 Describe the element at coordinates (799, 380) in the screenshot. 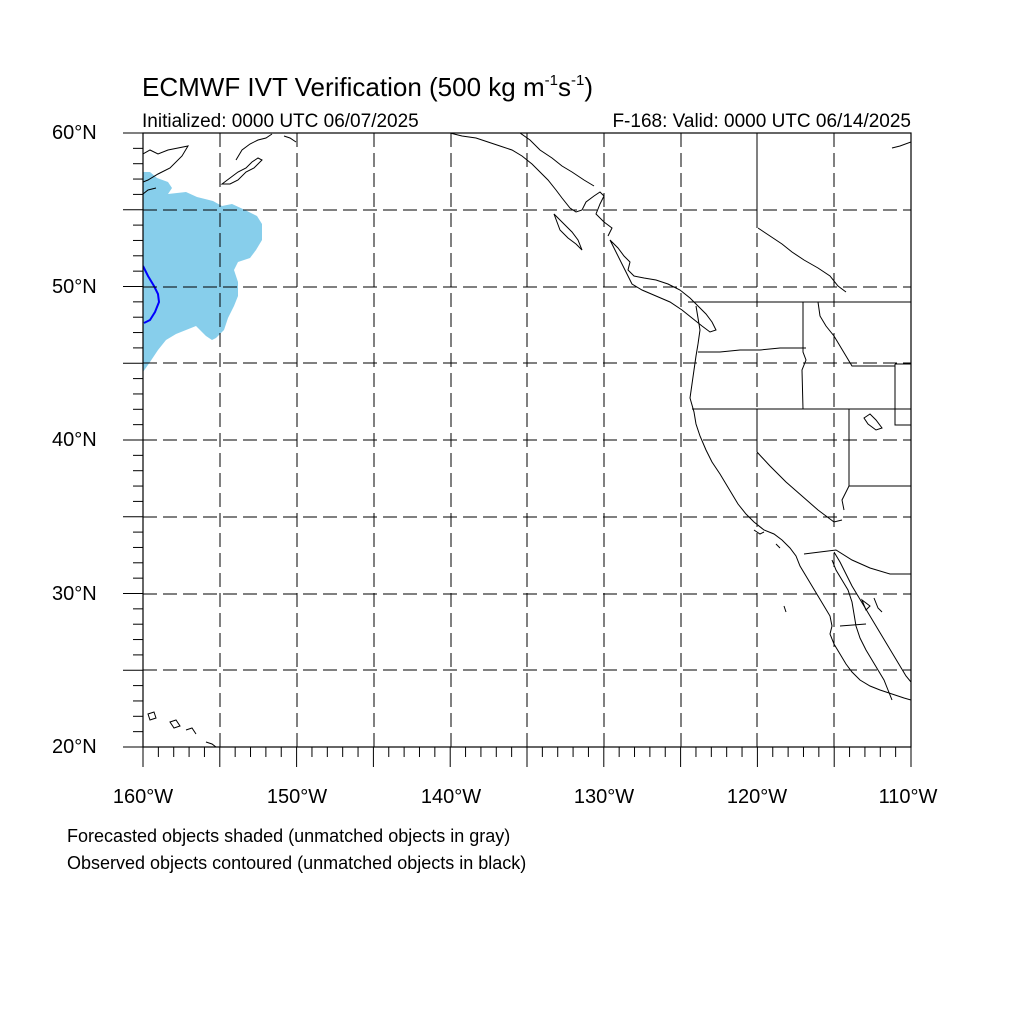

I see `political-borders` at that location.